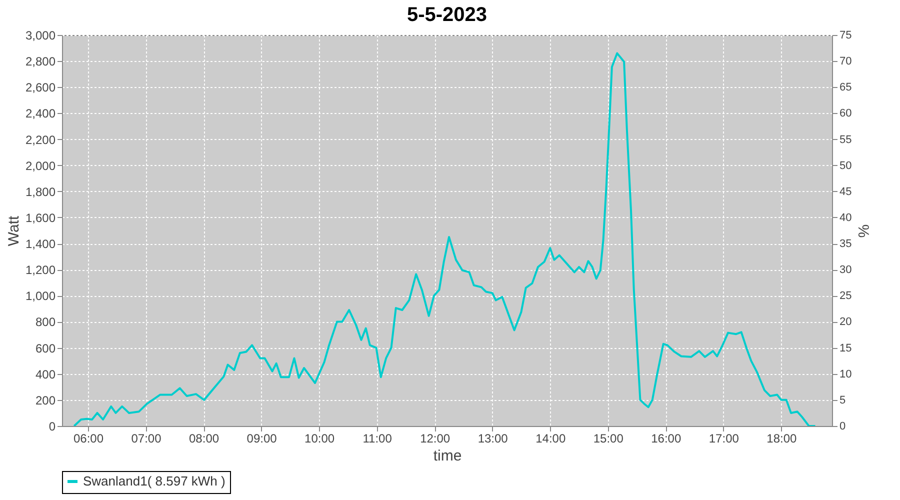  Describe the element at coordinates (843, 400) in the screenshot. I see `y2-tick-label: 5` at that location.